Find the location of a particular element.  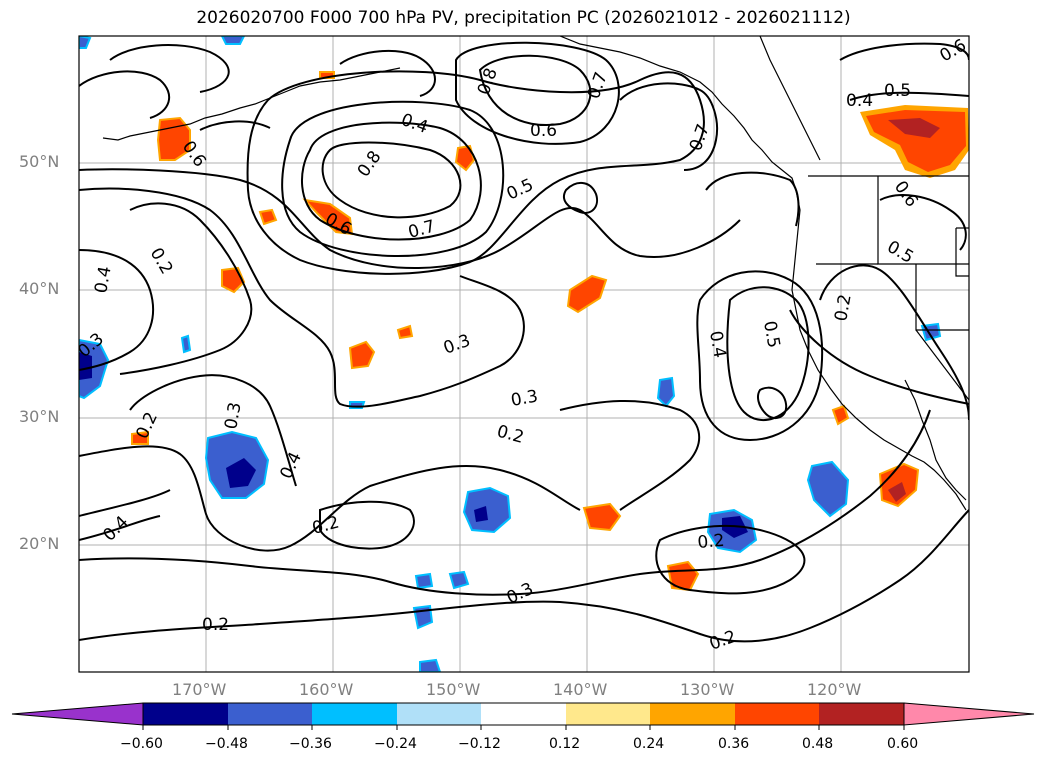

colorbar-tick-label: 0.36 is located at coordinates (734, 744).